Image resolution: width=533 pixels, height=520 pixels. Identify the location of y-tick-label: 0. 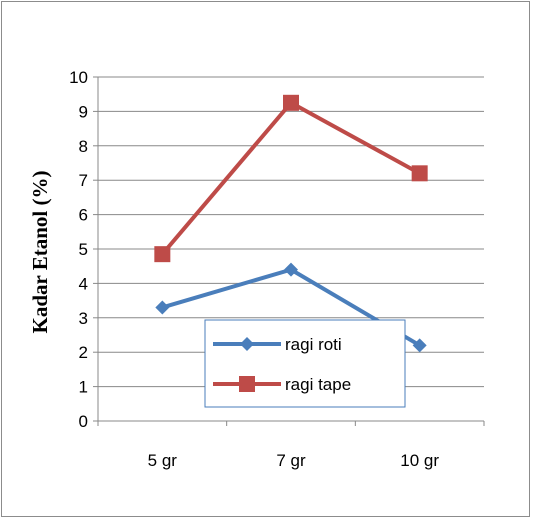
(83, 421).